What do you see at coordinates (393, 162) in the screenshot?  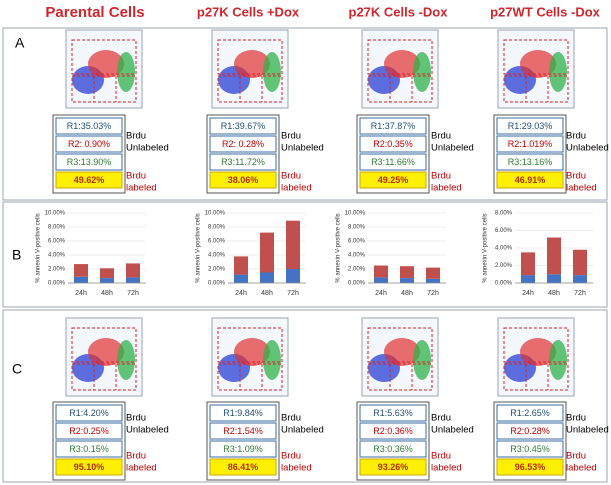 I see `table-value: R3:11.66%` at bounding box center [393, 162].